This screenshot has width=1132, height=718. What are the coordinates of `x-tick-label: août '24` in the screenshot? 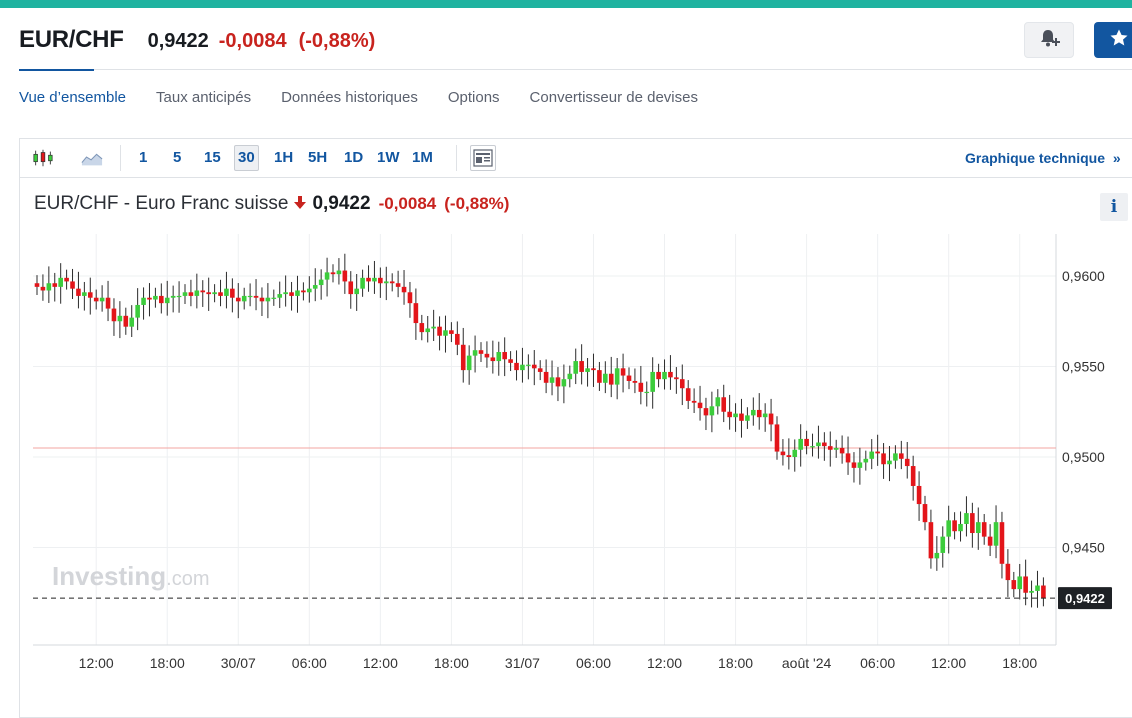 It's located at (807, 663).